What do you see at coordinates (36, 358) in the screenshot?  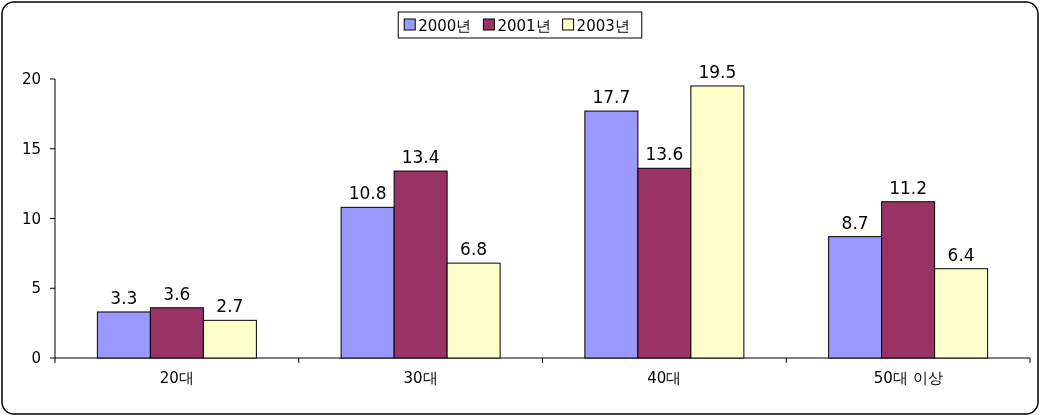 I see `y-tick-label: 0` at bounding box center [36, 358].